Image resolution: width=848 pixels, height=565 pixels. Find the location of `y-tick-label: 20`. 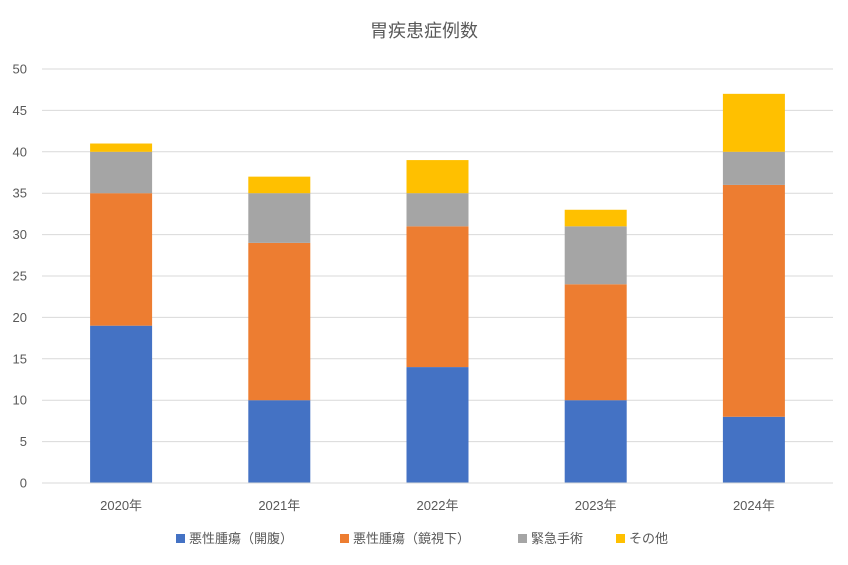

y-tick-label: 20 is located at coordinates (20, 317).